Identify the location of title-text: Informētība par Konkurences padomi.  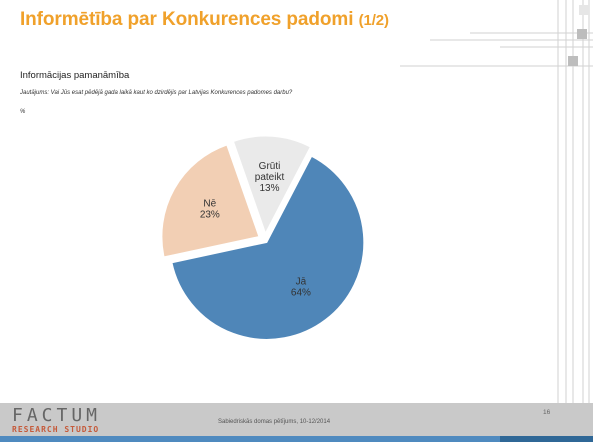
(187, 19).